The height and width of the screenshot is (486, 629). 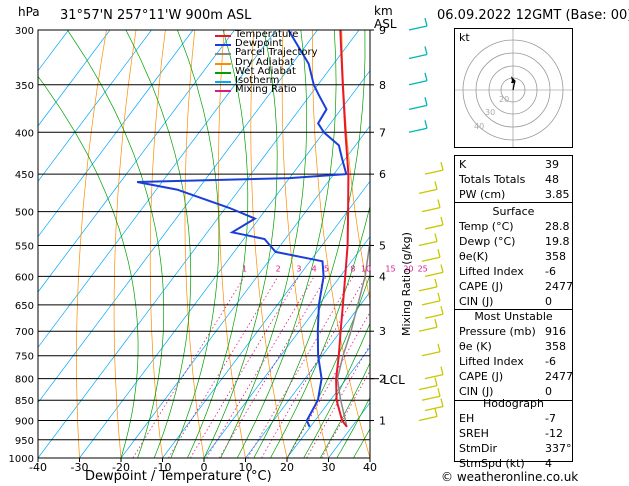 I want to click on pressure-tick-label: 400, so click(x=24, y=133).